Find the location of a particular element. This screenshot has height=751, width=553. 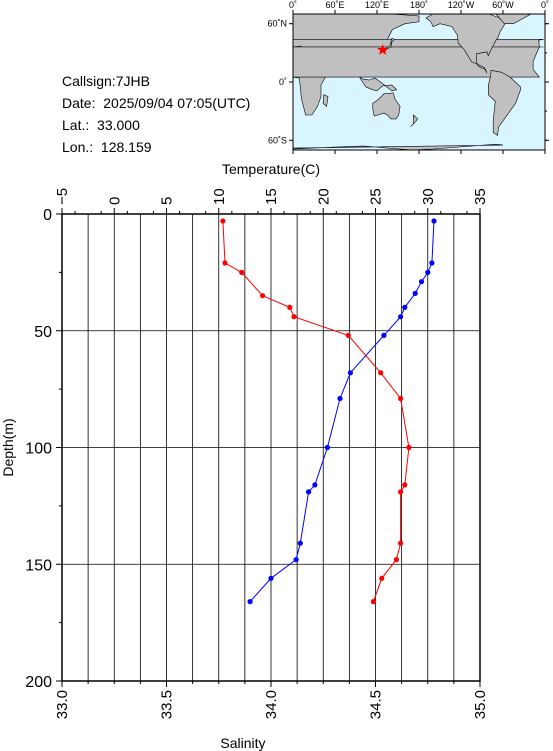

map-land-australia is located at coordinates (386, 106).